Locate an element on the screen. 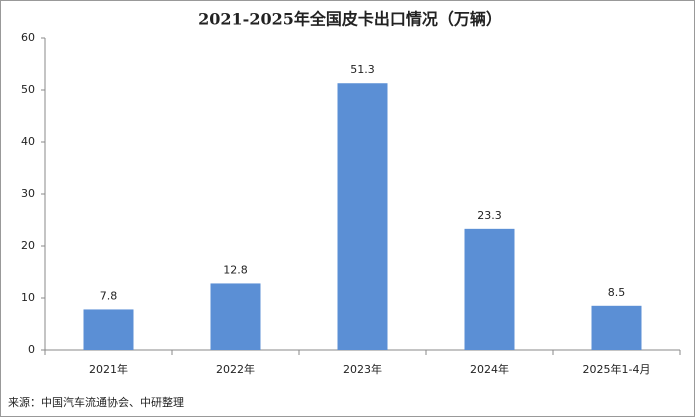  value-label: 23.3 is located at coordinates (489, 215).